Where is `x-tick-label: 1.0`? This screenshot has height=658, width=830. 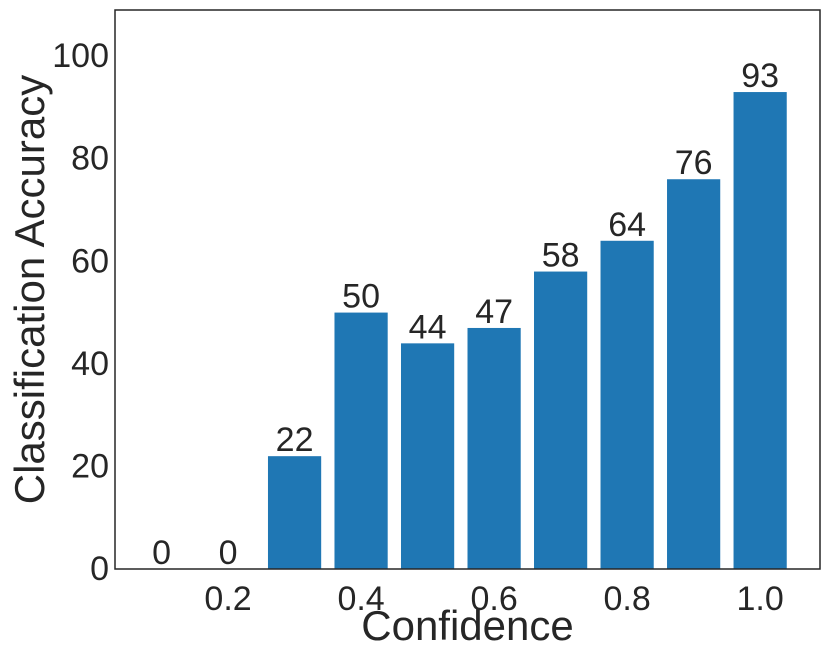 x-tick-label: 1.0 is located at coordinates (760, 599).